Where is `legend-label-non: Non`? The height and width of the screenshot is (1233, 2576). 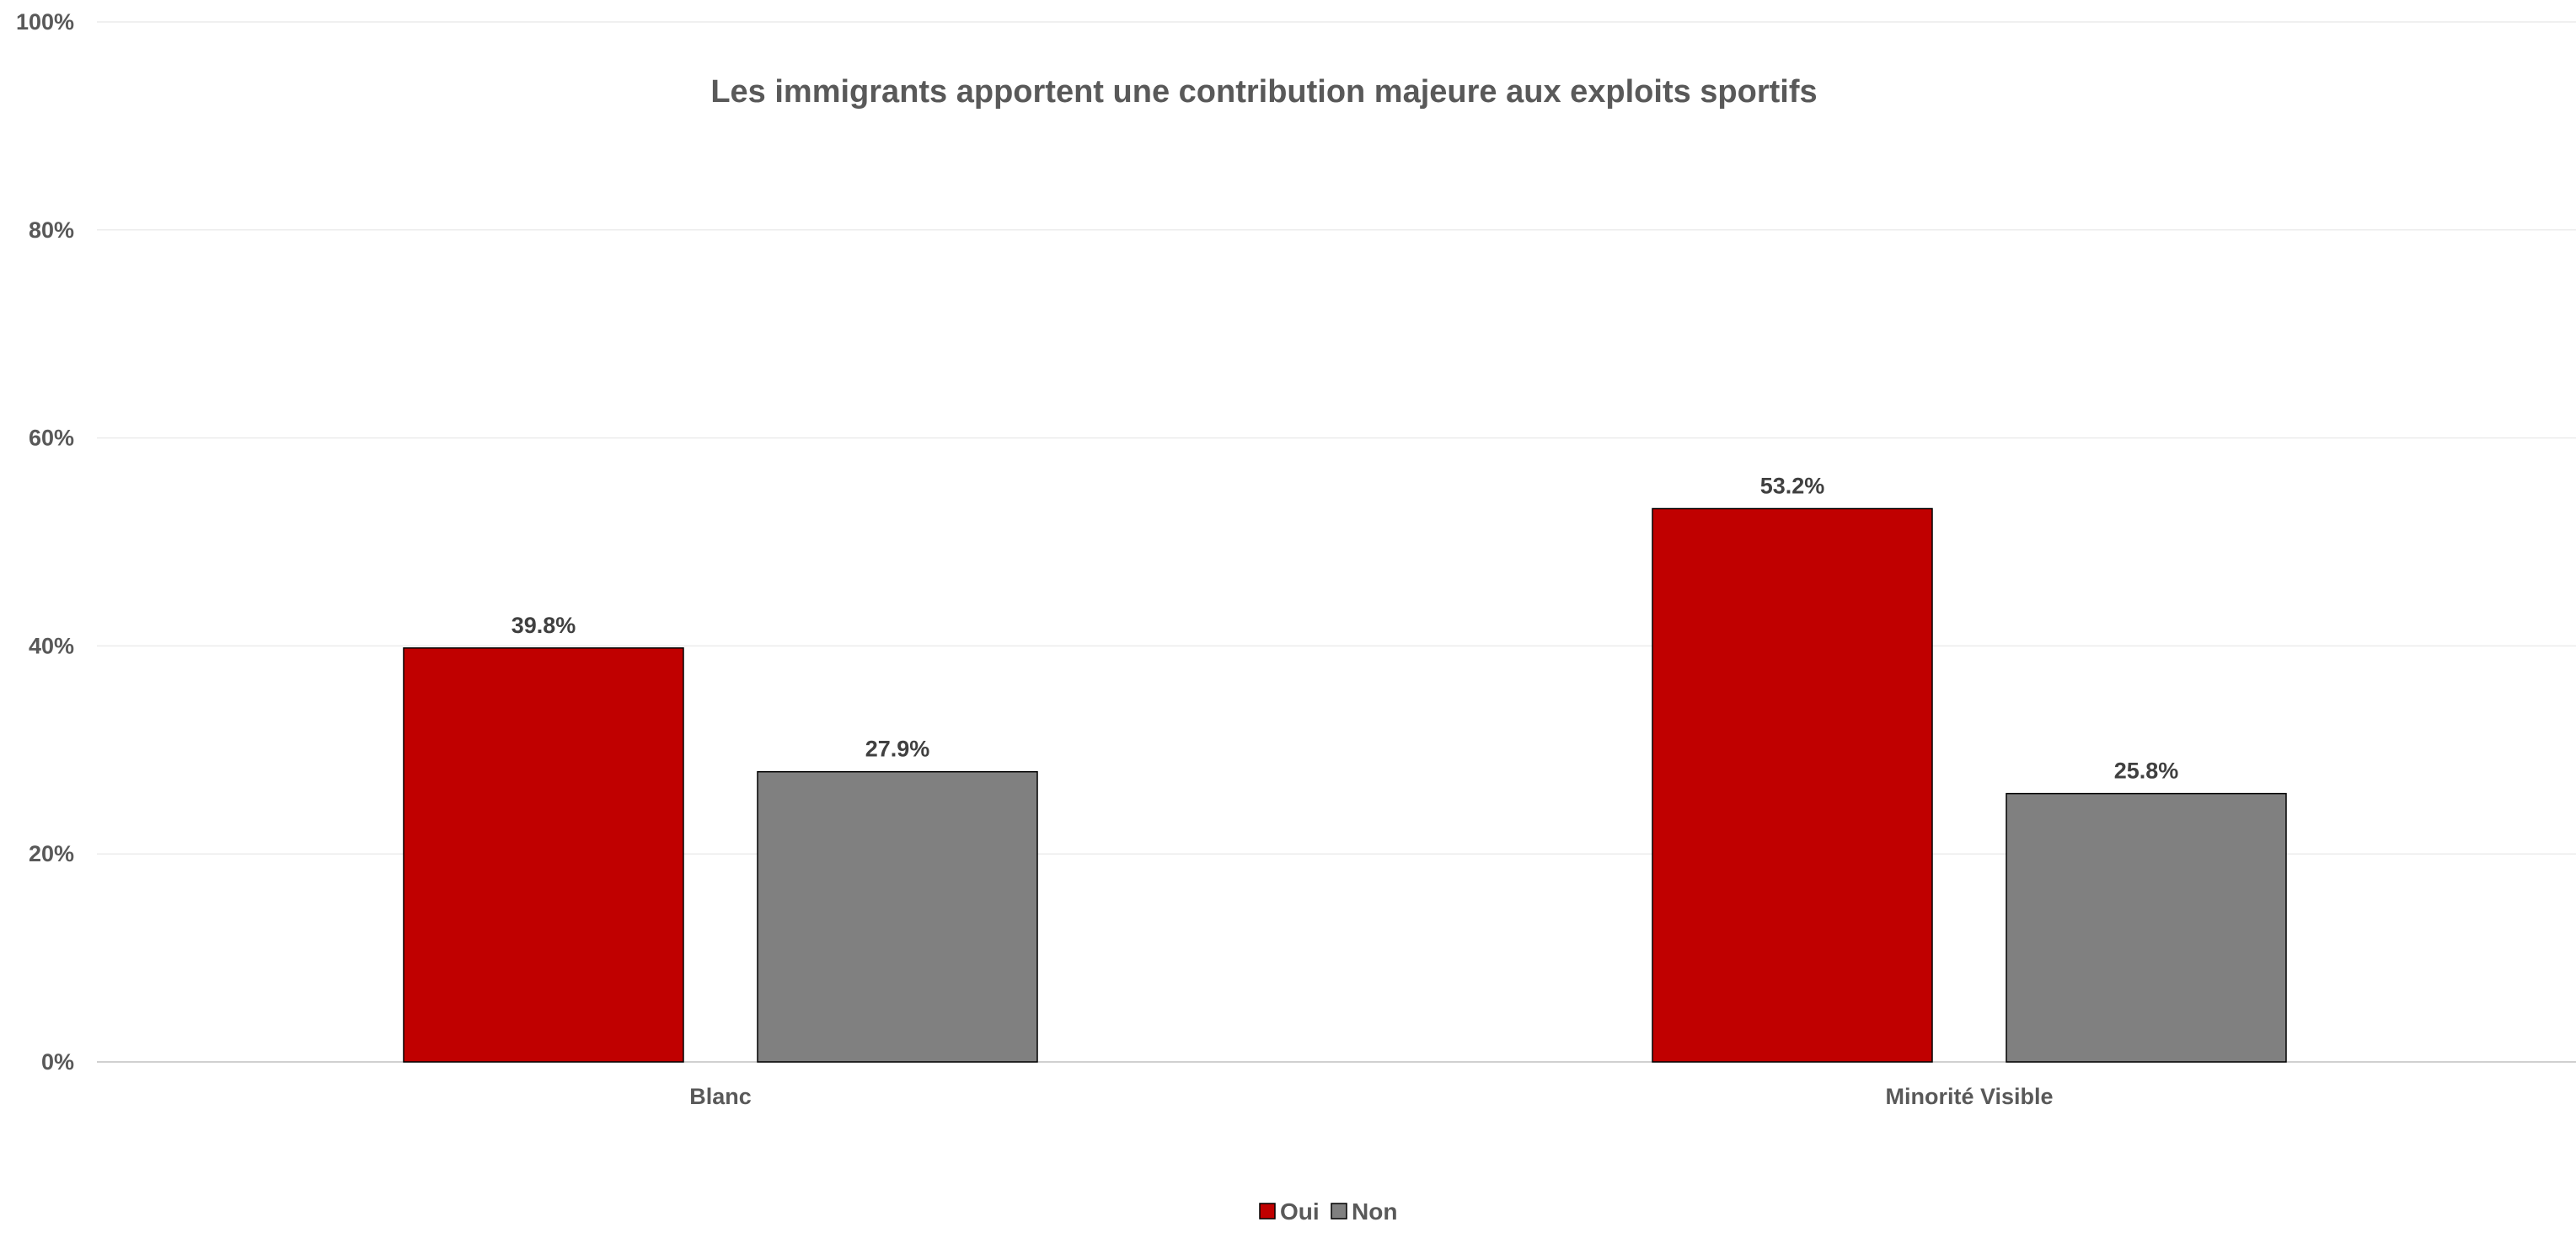
legend-label-non: Non is located at coordinates (1375, 1211).